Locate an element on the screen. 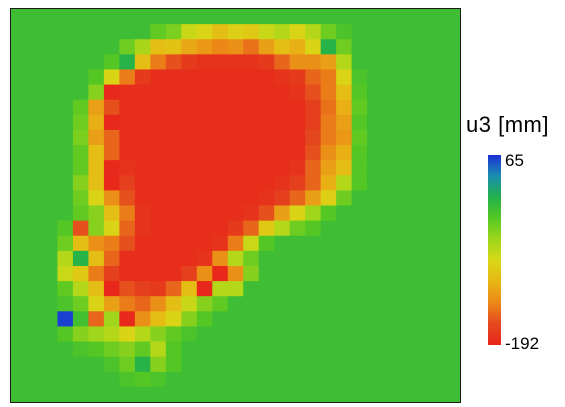 The width and height of the screenshot is (565, 407). heatmap-cell-r4-c24 is located at coordinates (390, 77).